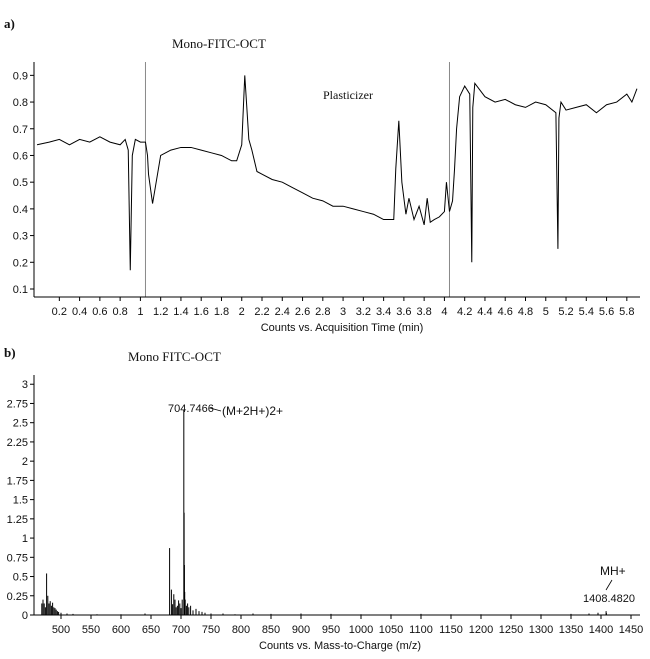  What do you see at coordinates (17, 558) in the screenshot?
I see `y-tick-label: 0.75` at bounding box center [17, 558].